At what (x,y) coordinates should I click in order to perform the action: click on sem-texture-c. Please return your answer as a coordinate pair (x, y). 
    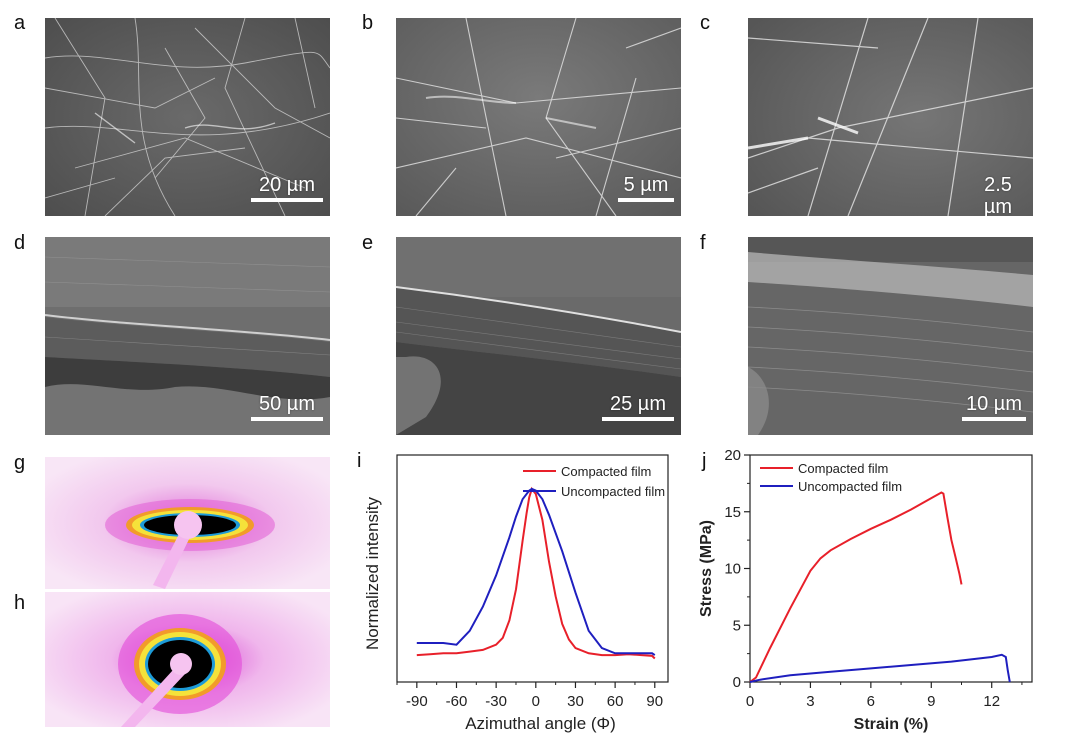
    Looking at the image, I should click on (890, 117).